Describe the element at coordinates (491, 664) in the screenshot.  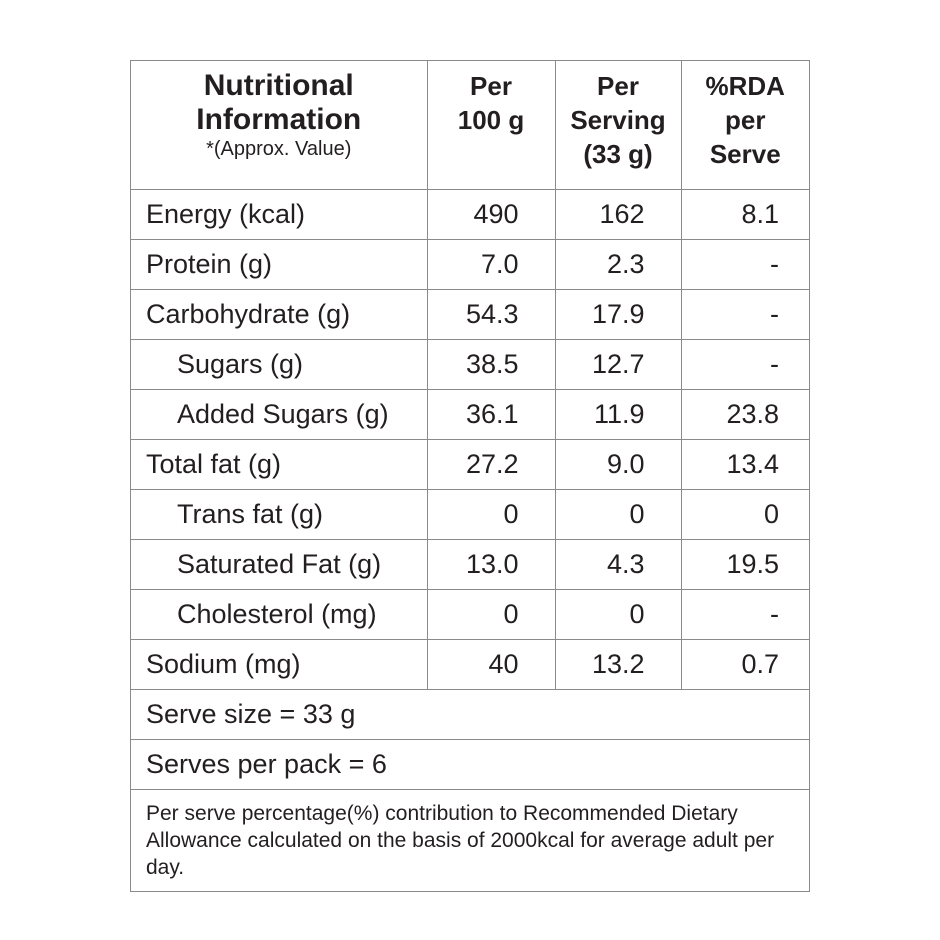
I see `per-100g-value: 40` at that location.